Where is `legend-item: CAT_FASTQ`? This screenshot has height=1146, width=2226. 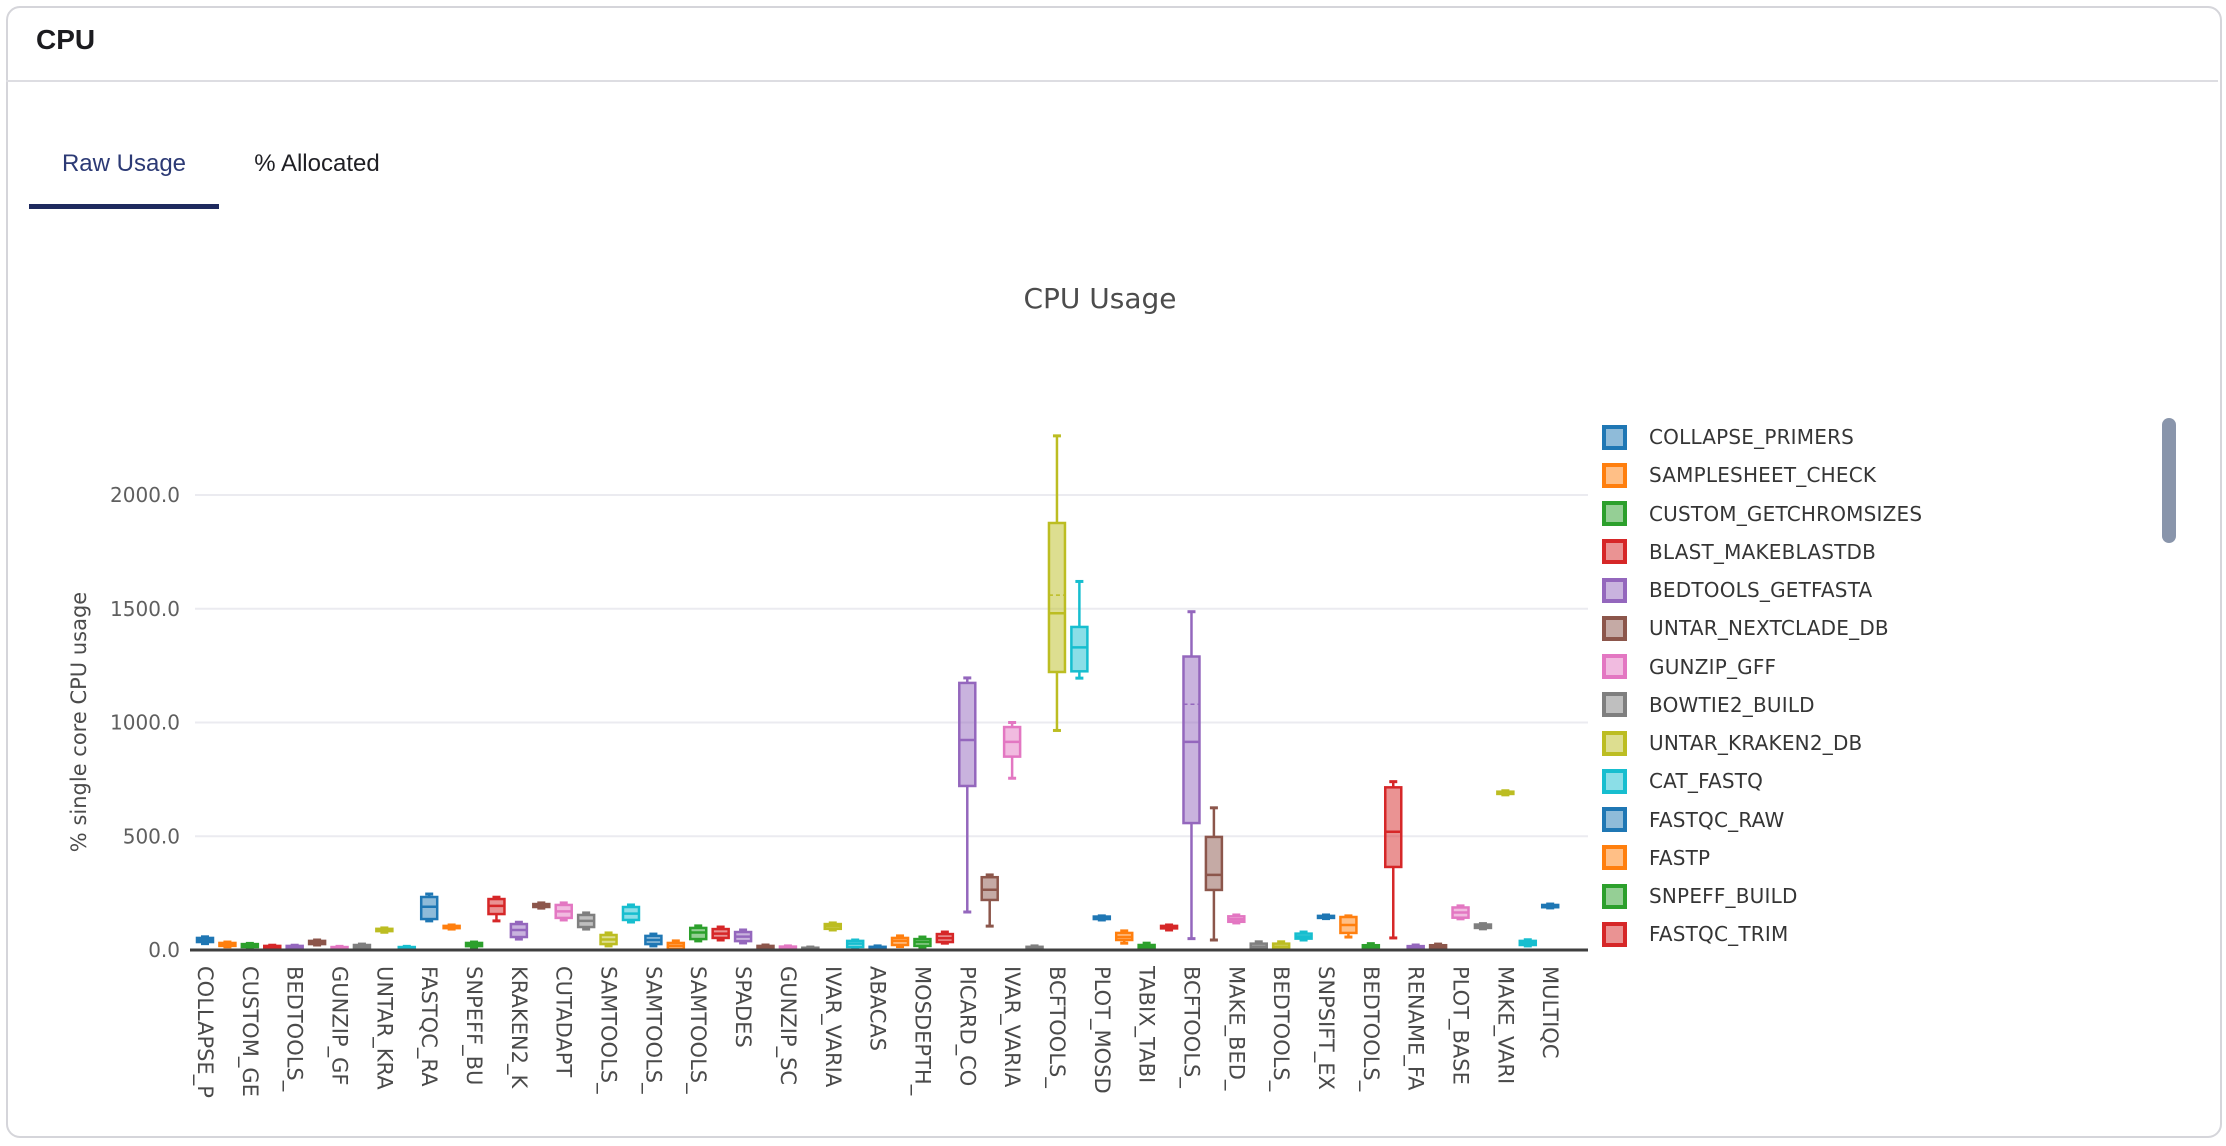 legend-item: CAT_FASTQ is located at coordinates (1682, 781).